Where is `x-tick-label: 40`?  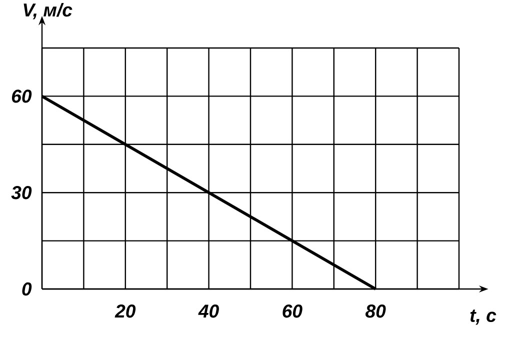 x-tick-label: 40 is located at coordinates (208, 311).